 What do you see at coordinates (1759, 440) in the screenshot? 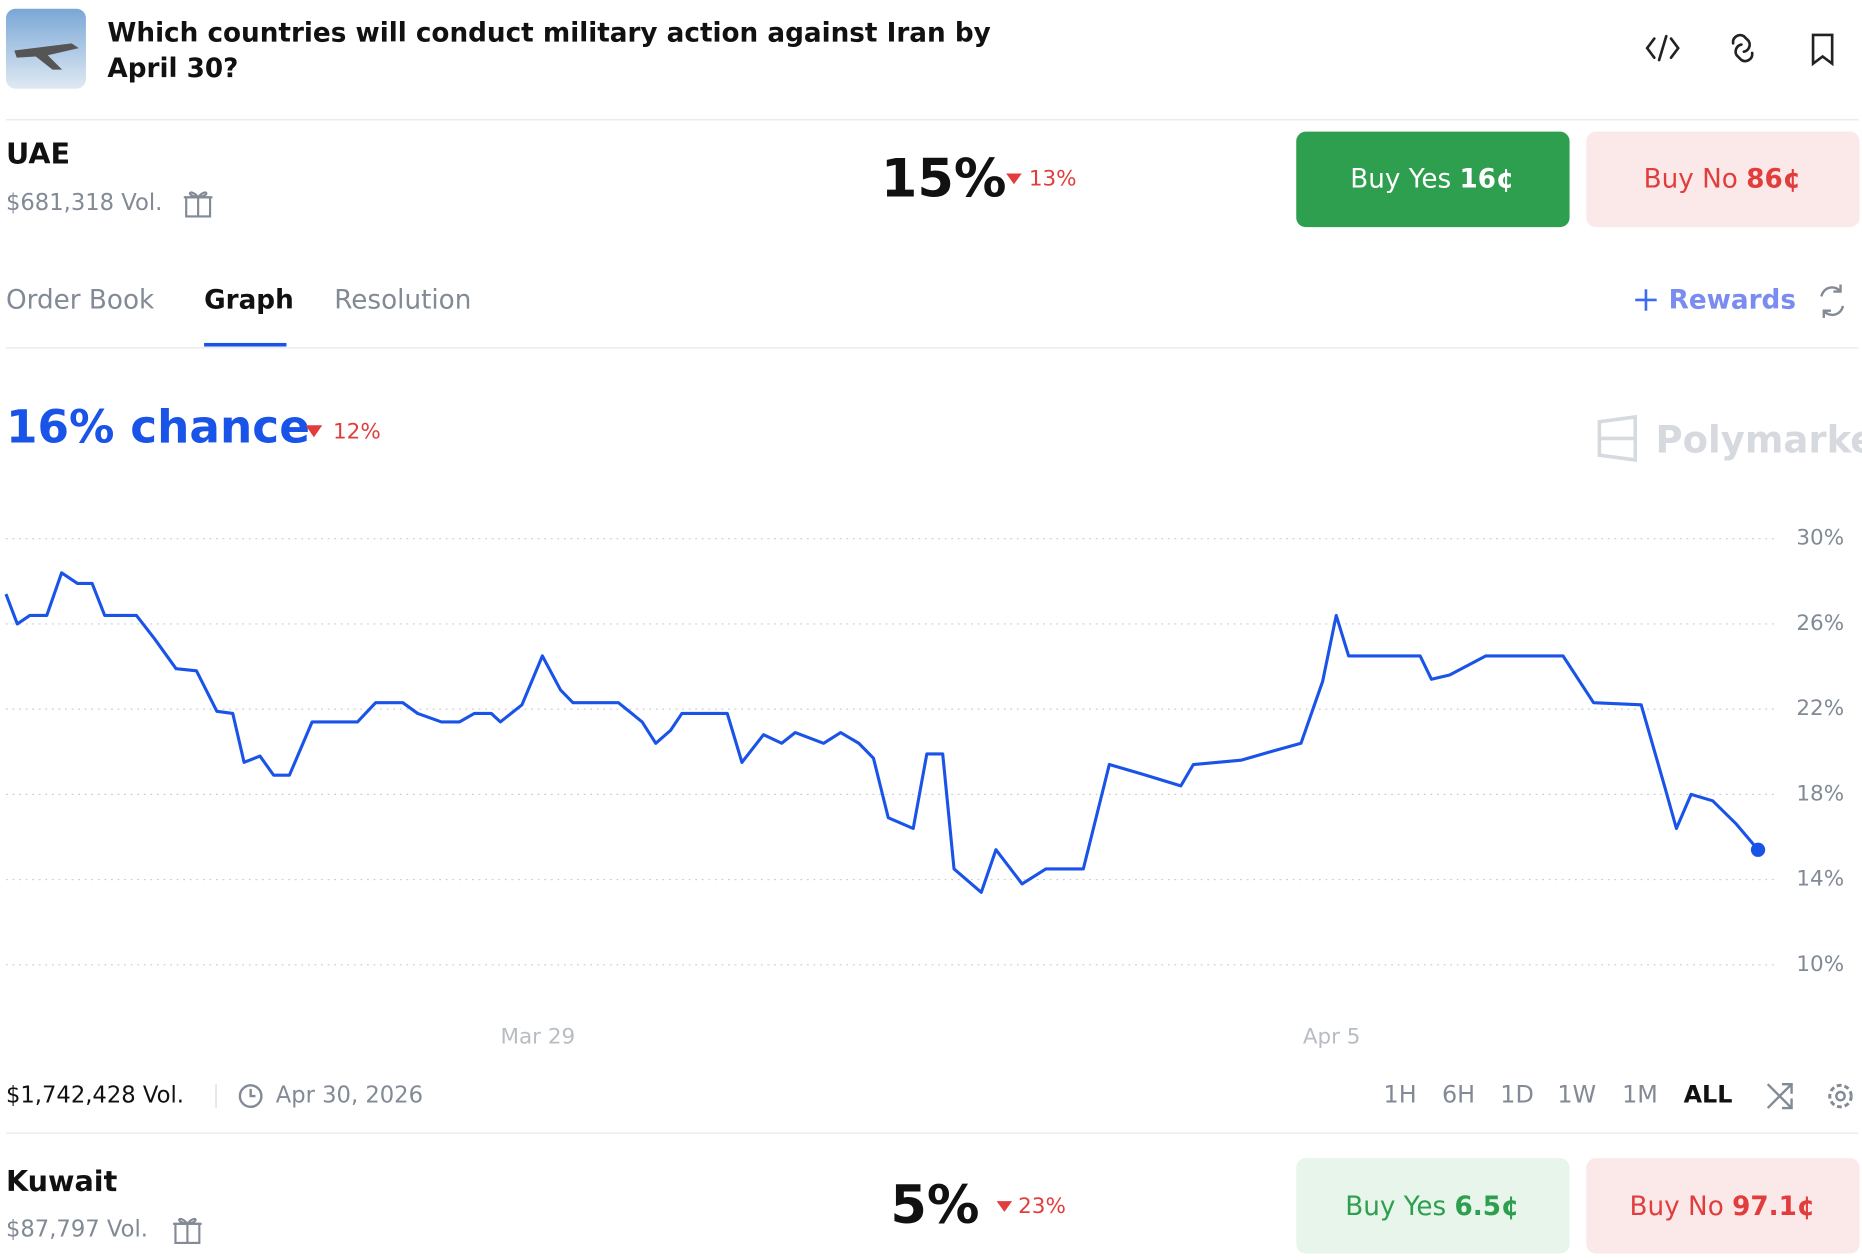
I see `brand-name: Polymarket` at bounding box center [1759, 440].